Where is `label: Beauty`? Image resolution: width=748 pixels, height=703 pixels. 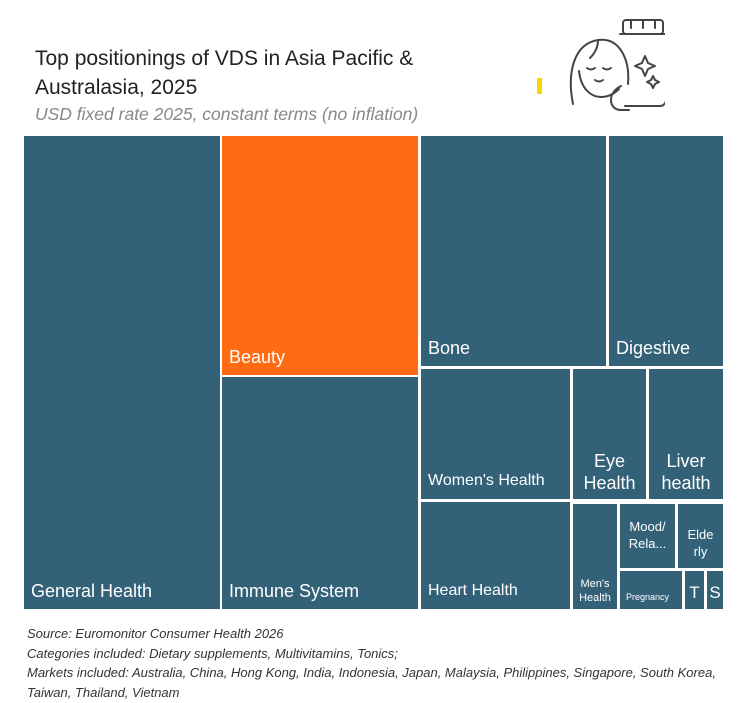
label: Beauty is located at coordinates (257, 357).